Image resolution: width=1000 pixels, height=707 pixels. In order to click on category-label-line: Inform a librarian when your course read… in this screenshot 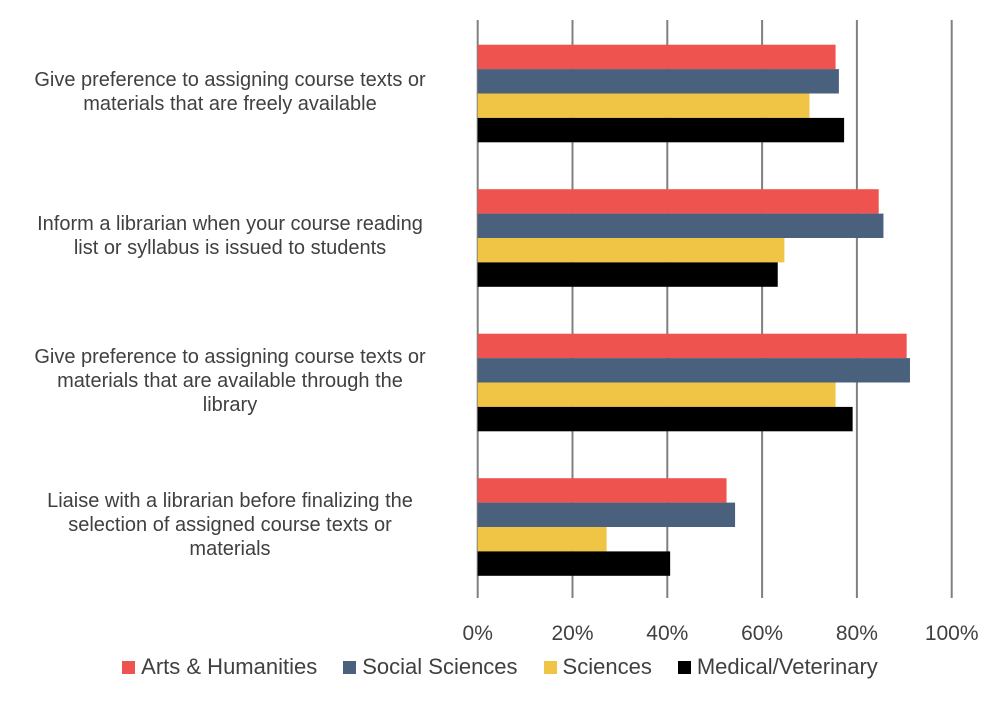, I will do `click(230, 224)`.